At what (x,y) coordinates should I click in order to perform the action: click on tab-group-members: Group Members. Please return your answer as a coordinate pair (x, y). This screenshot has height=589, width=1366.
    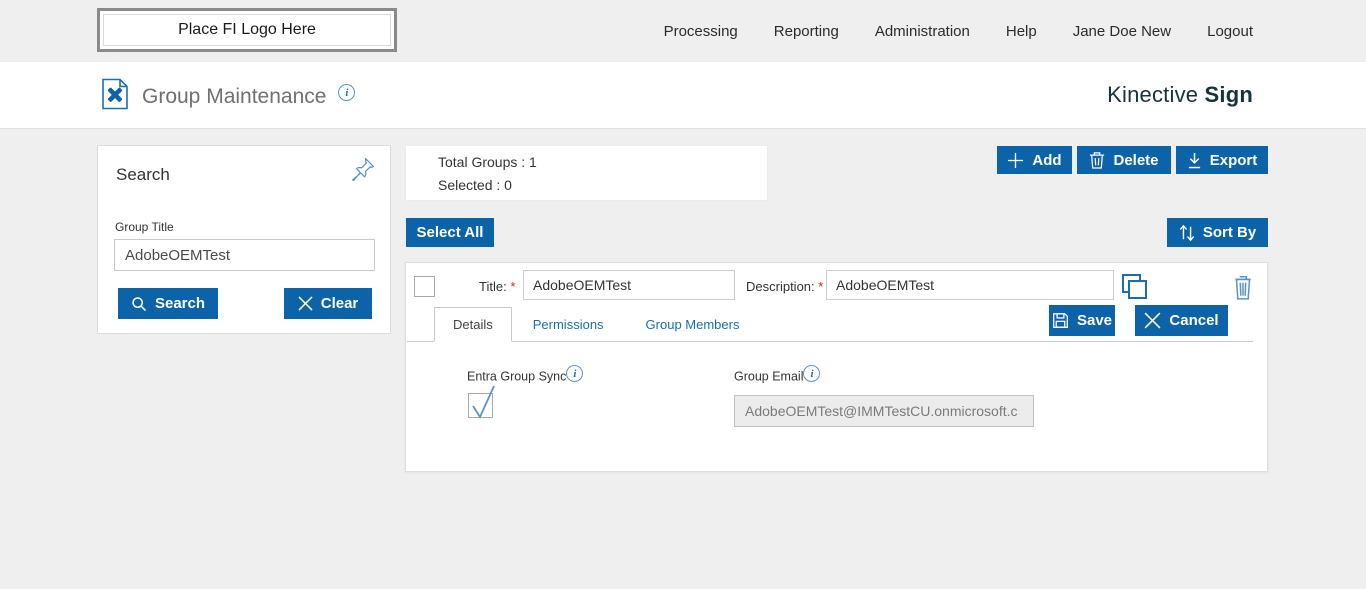
    Looking at the image, I should click on (692, 324).